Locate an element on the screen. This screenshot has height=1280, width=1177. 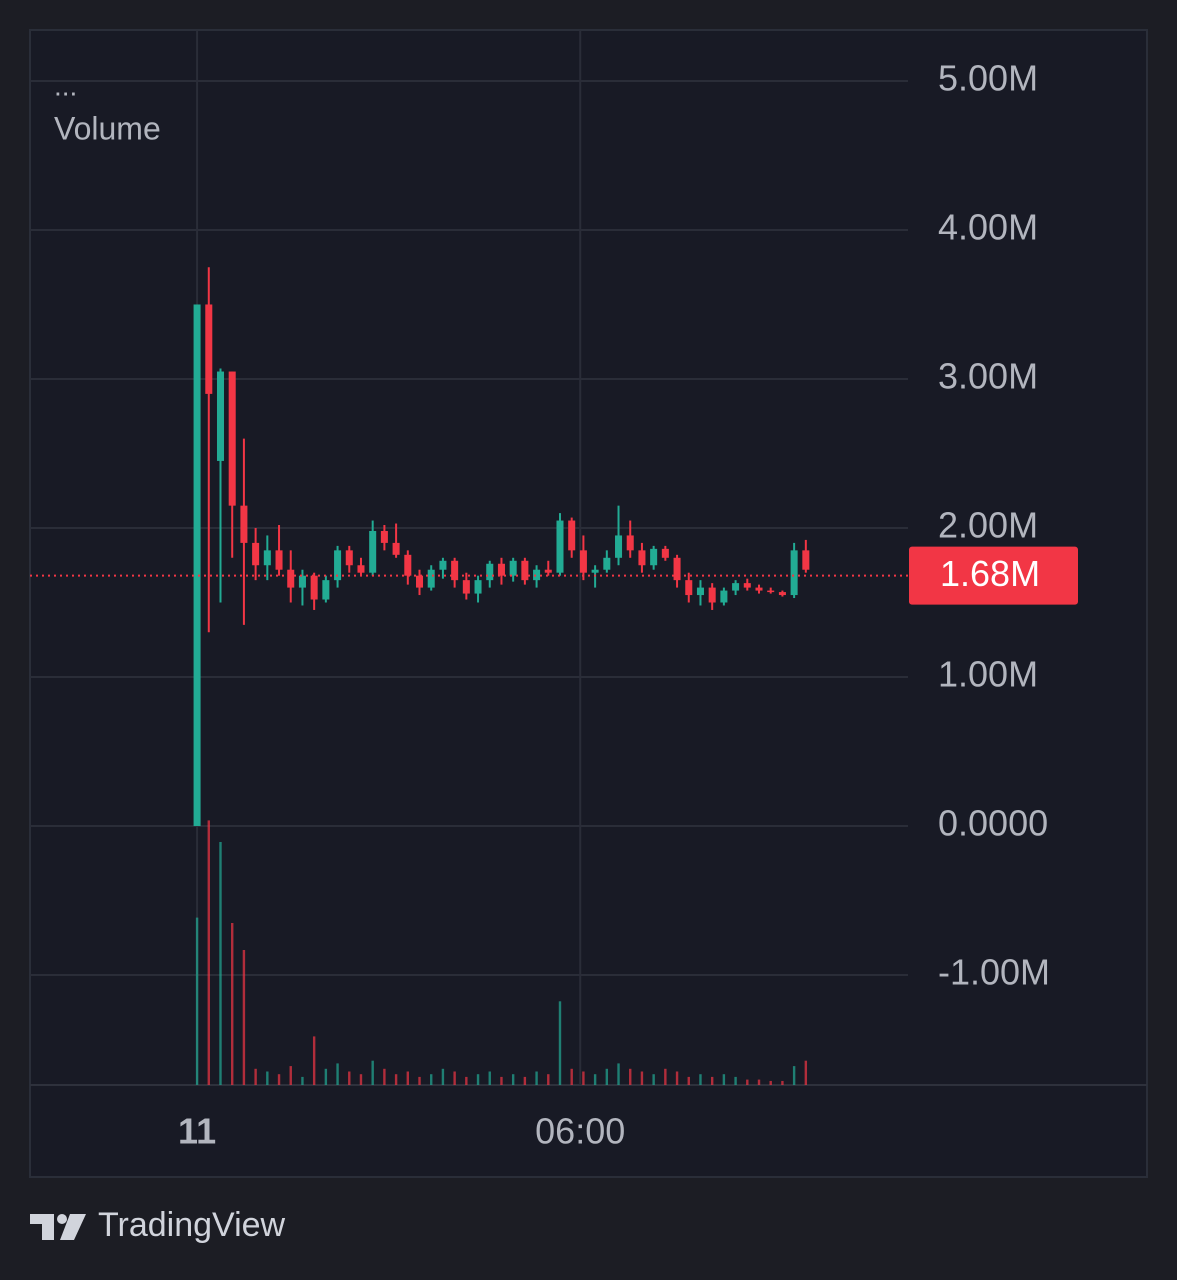
brand-name: TradingView is located at coordinates (192, 1225).